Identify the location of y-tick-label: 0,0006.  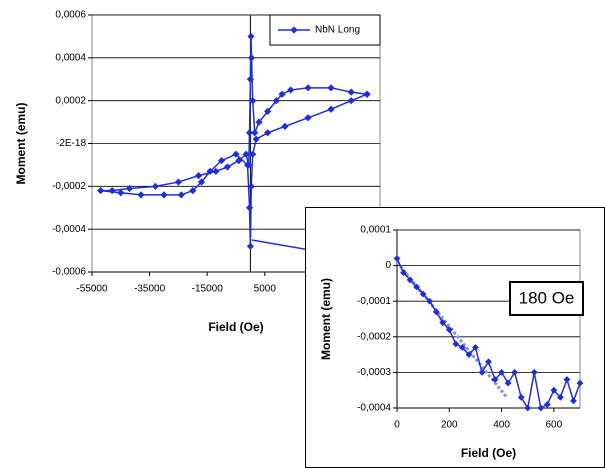
(70, 15).